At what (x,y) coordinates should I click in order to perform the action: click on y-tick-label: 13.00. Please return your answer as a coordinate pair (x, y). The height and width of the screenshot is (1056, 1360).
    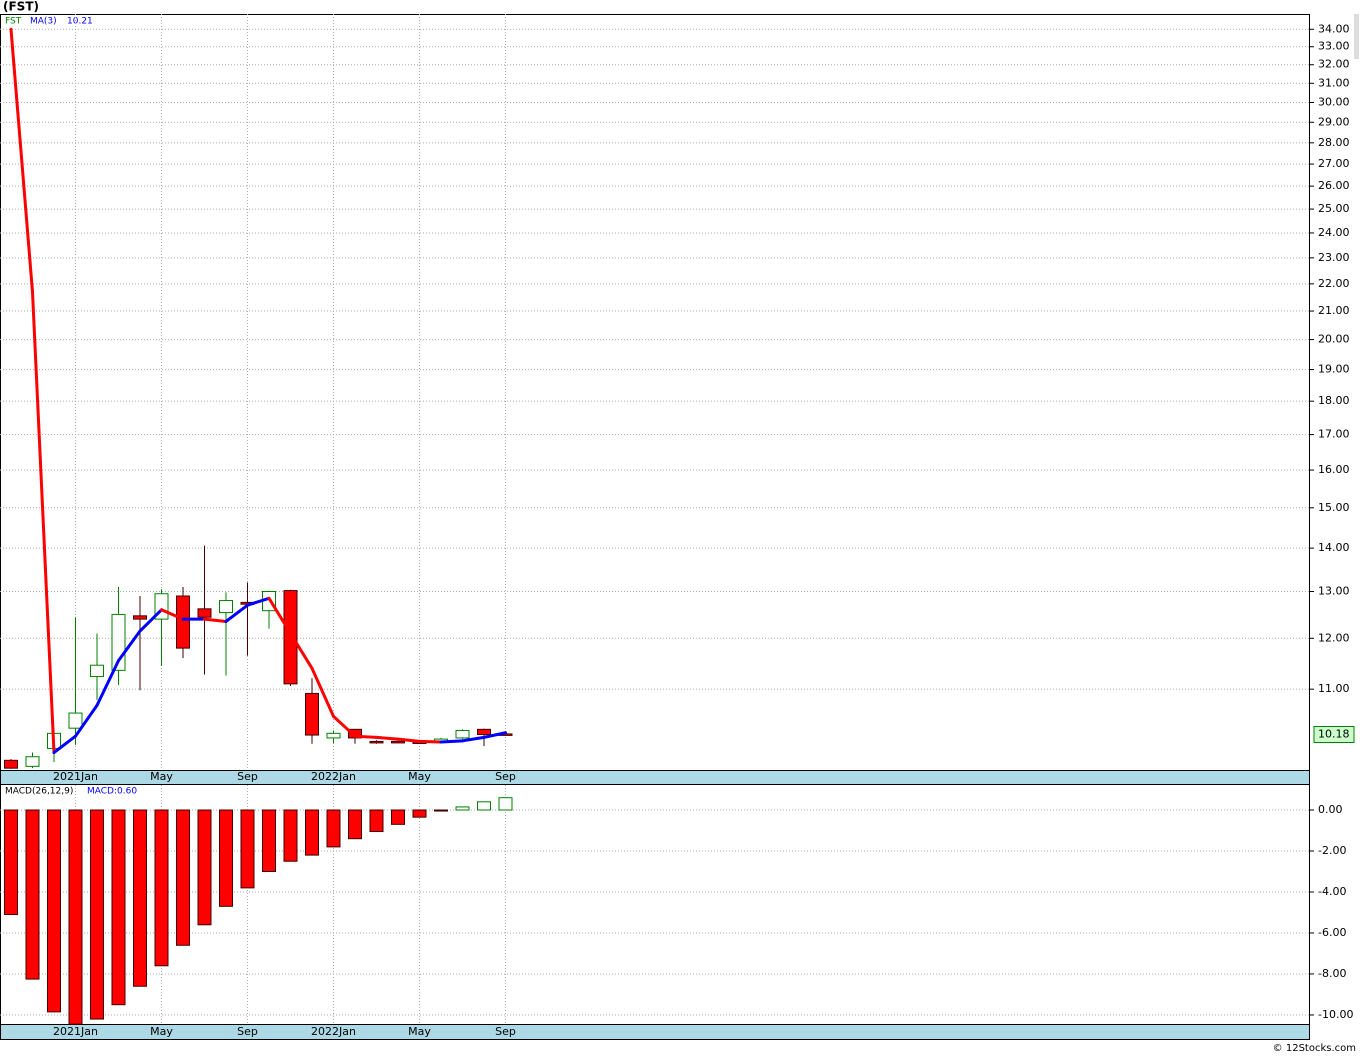
    Looking at the image, I should click on (1334, 590).